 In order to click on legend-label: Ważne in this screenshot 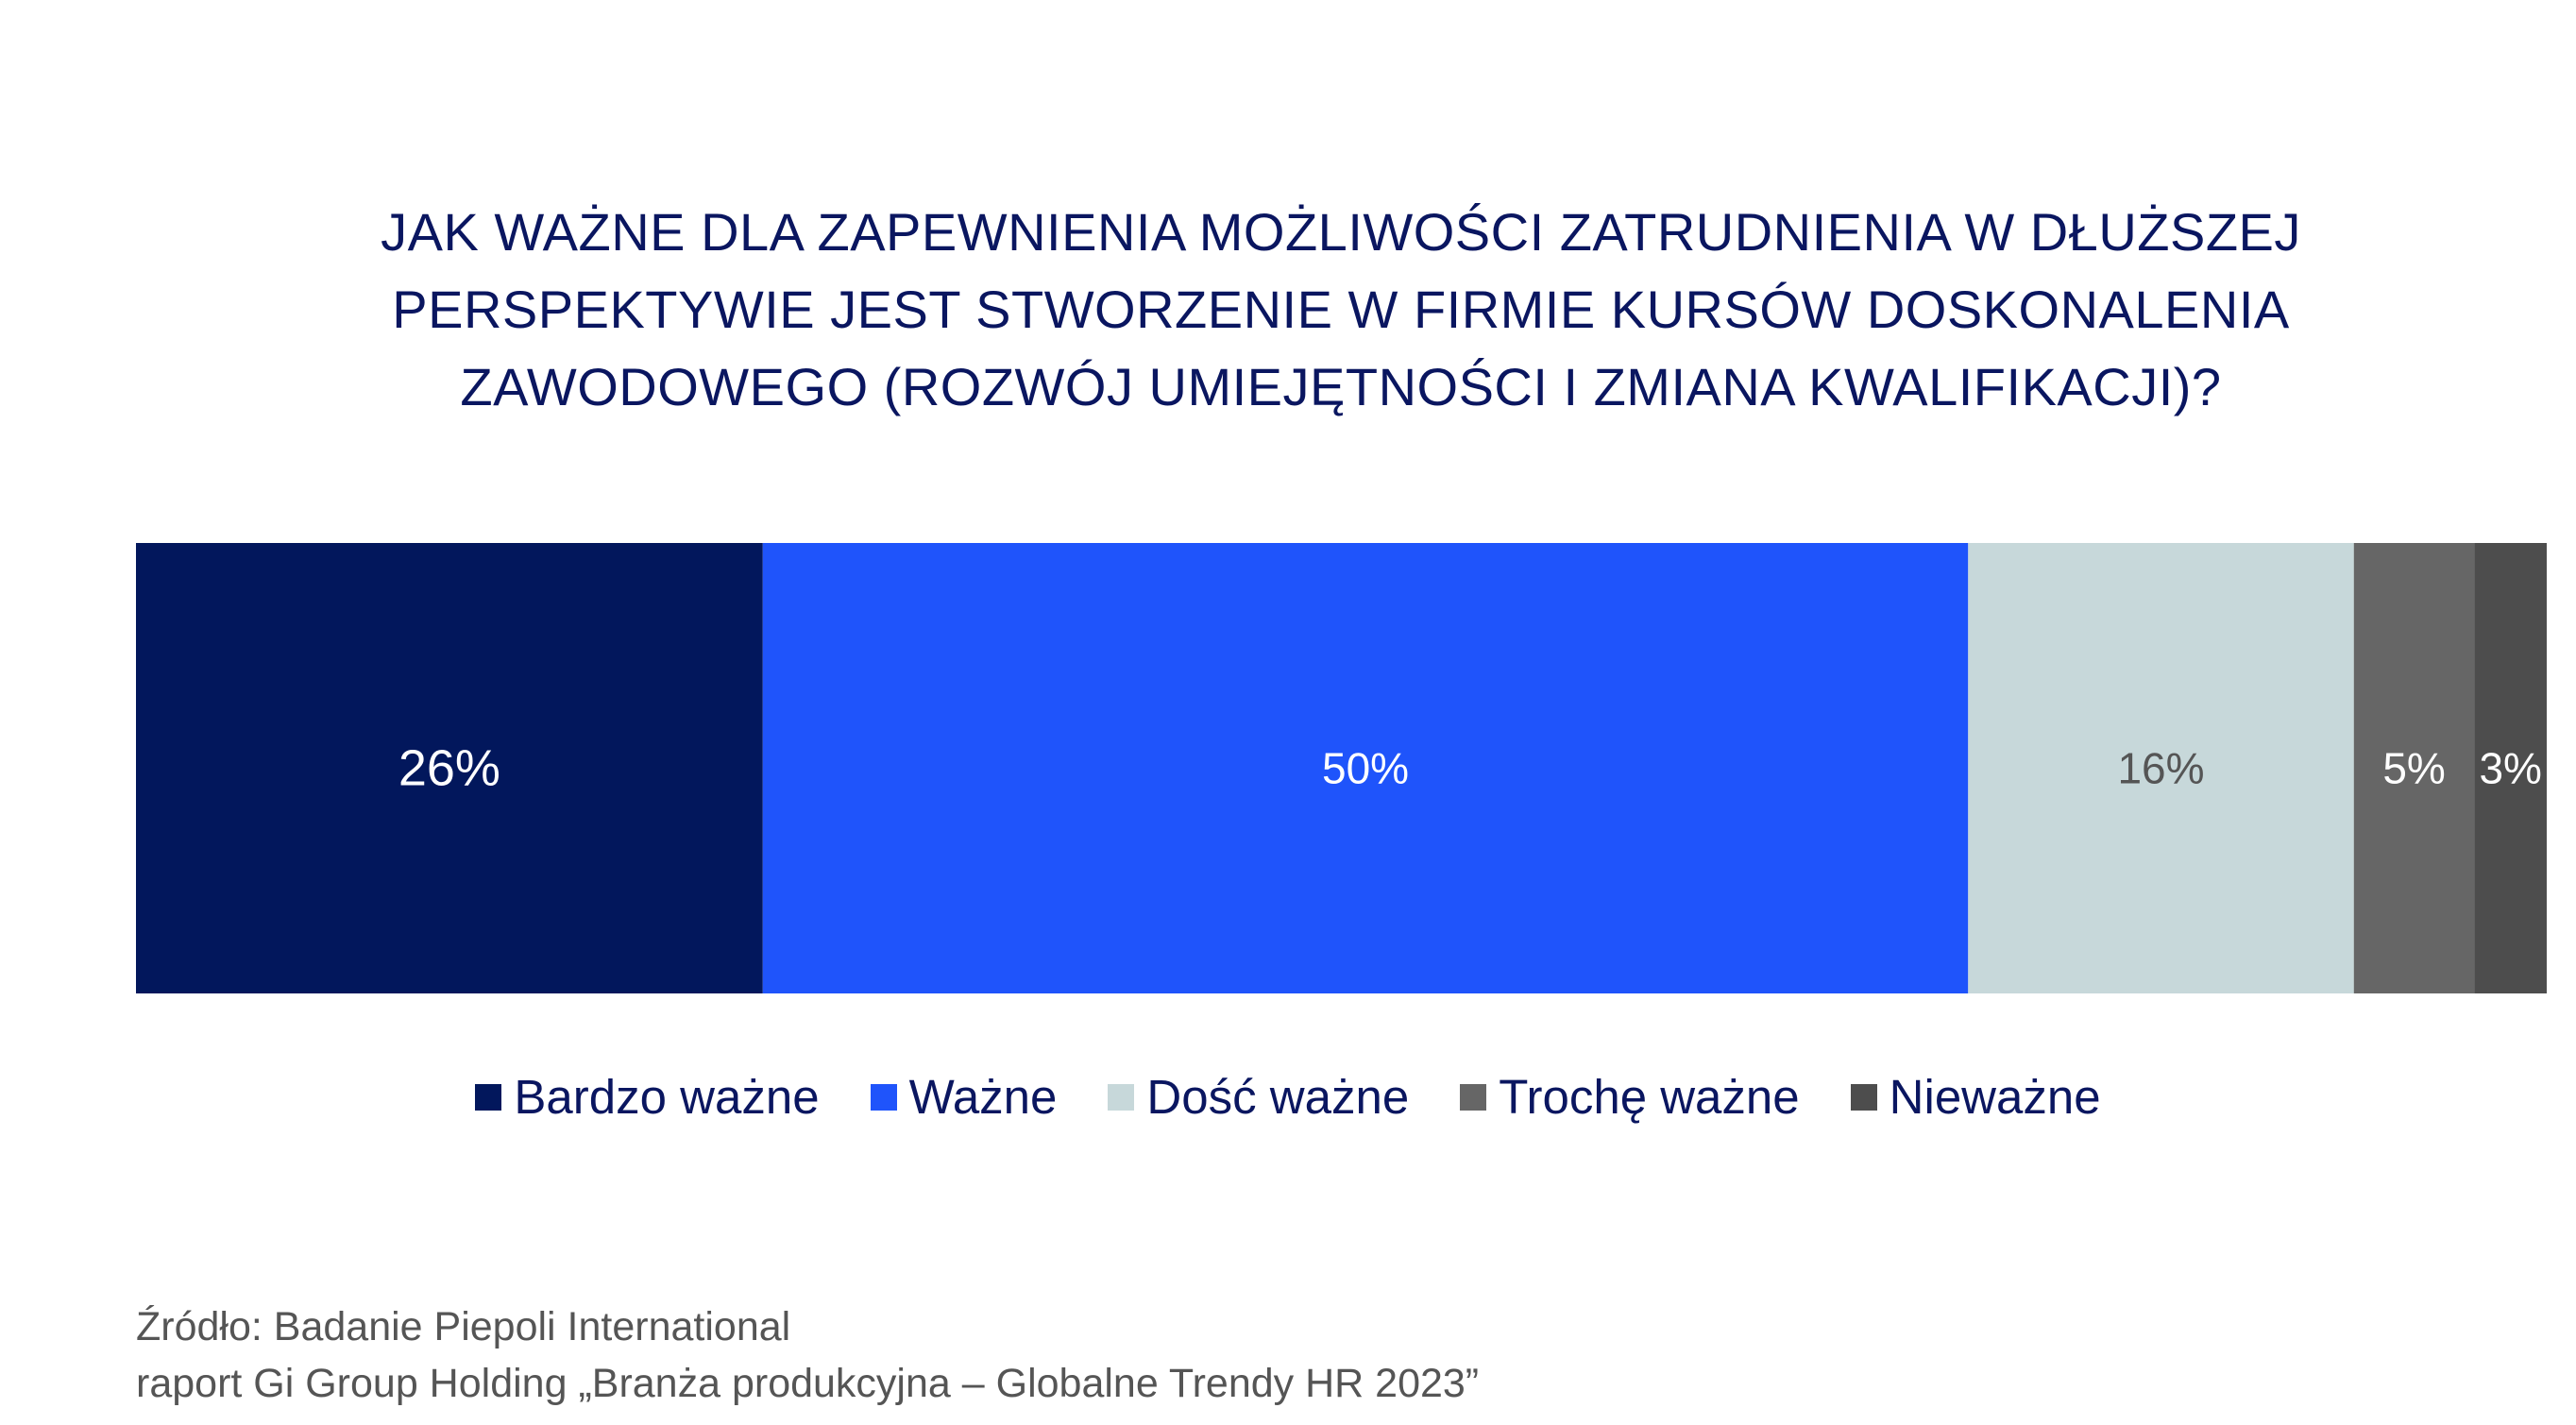, I will do `click(983, 1097)`.